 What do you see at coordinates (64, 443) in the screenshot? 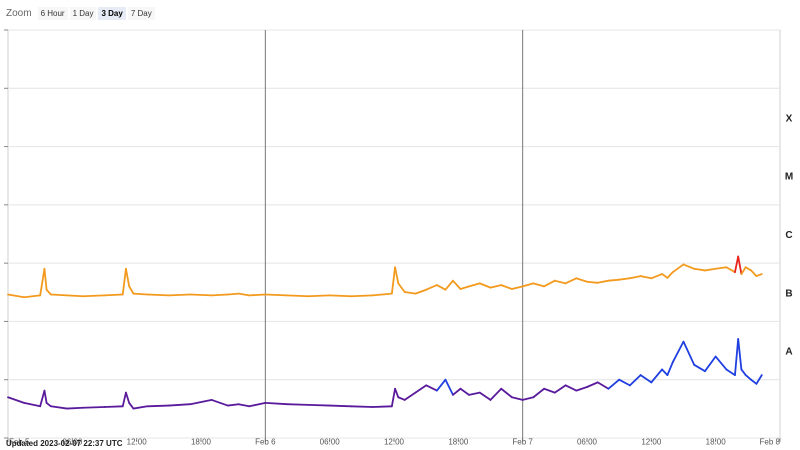
I see `updated-timestamp: Updated 2023-02-07 22:37 UTC` at bounding box center [64, 443].